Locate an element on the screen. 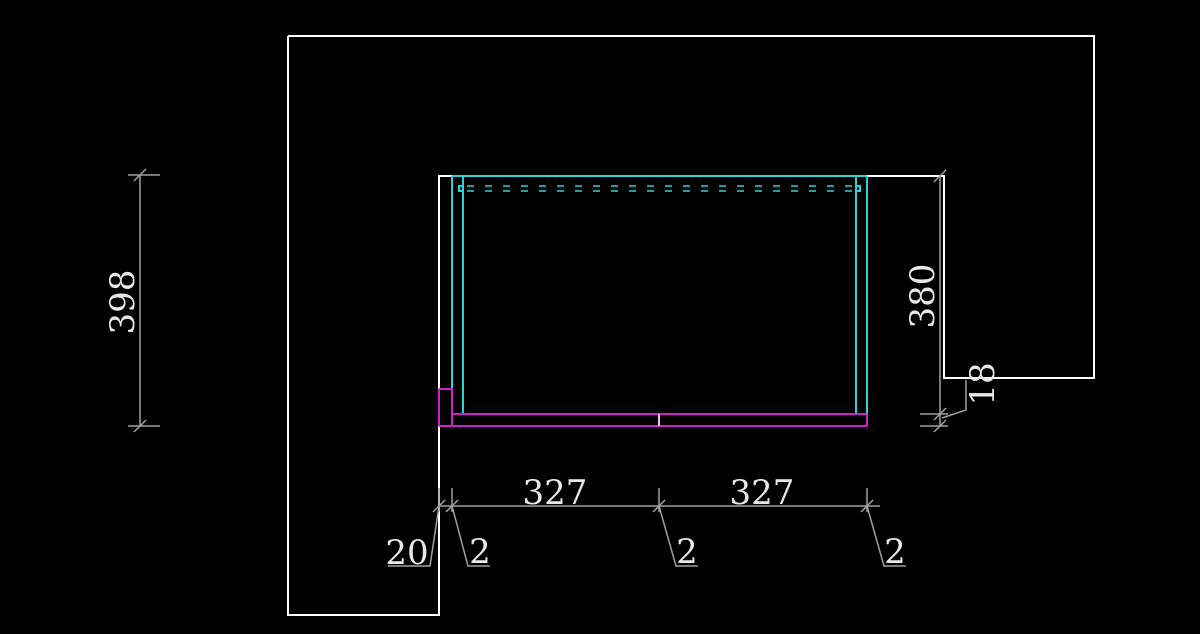 This screenshot has width=1200, height=634. dim-overall-height: 398 is located at coordinates (123, 302).